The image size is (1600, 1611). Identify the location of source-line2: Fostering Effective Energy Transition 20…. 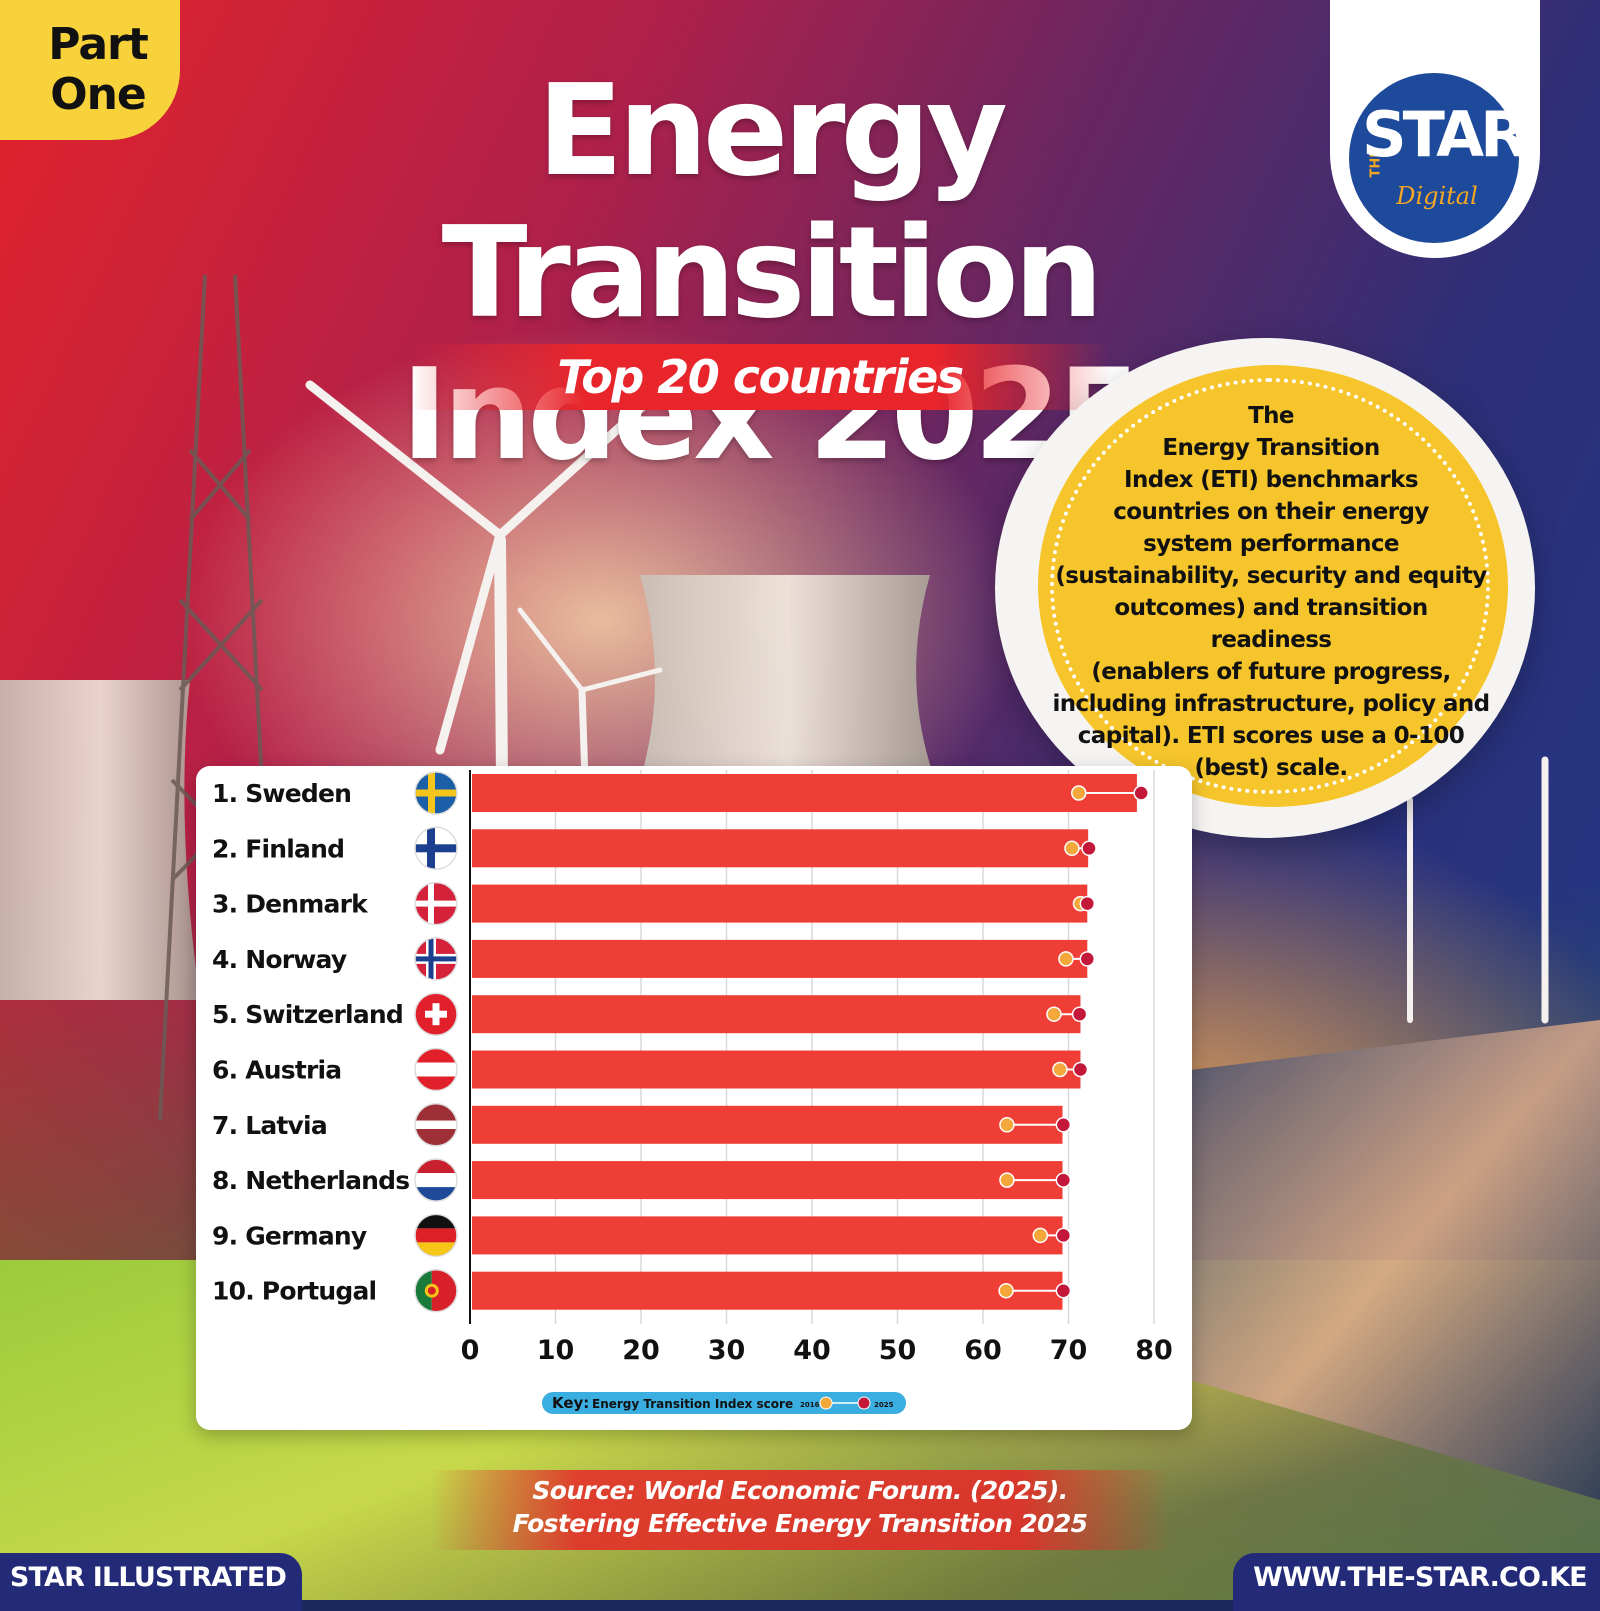
(800, 1523).